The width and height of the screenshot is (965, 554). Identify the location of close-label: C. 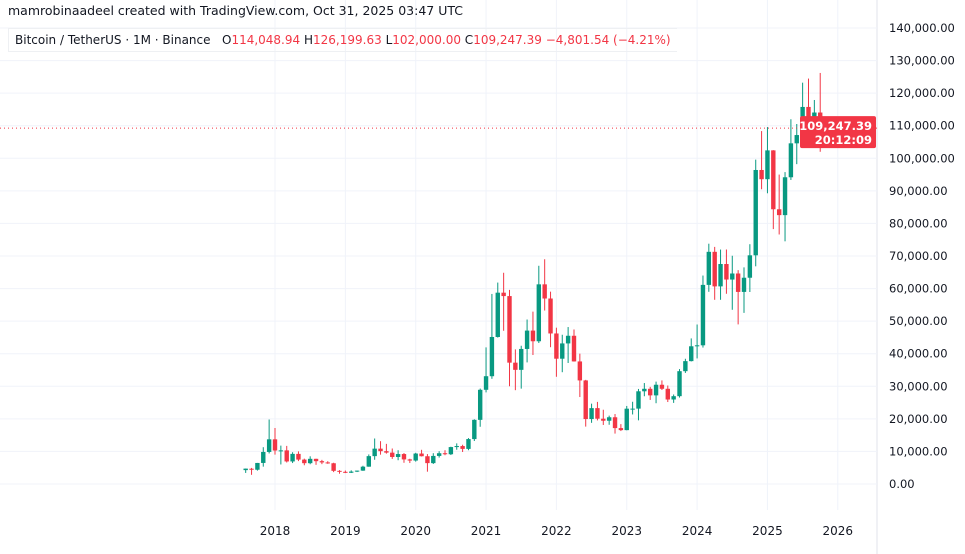
(469, 40).